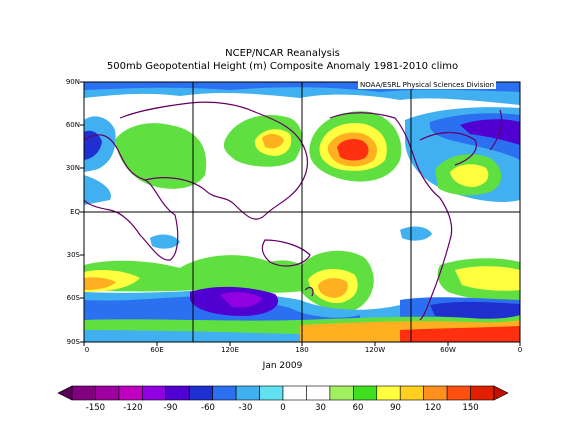  Describe the element at coordinates (87, 350) in the screenshot. I see `lon-label-0: 0` at that location.